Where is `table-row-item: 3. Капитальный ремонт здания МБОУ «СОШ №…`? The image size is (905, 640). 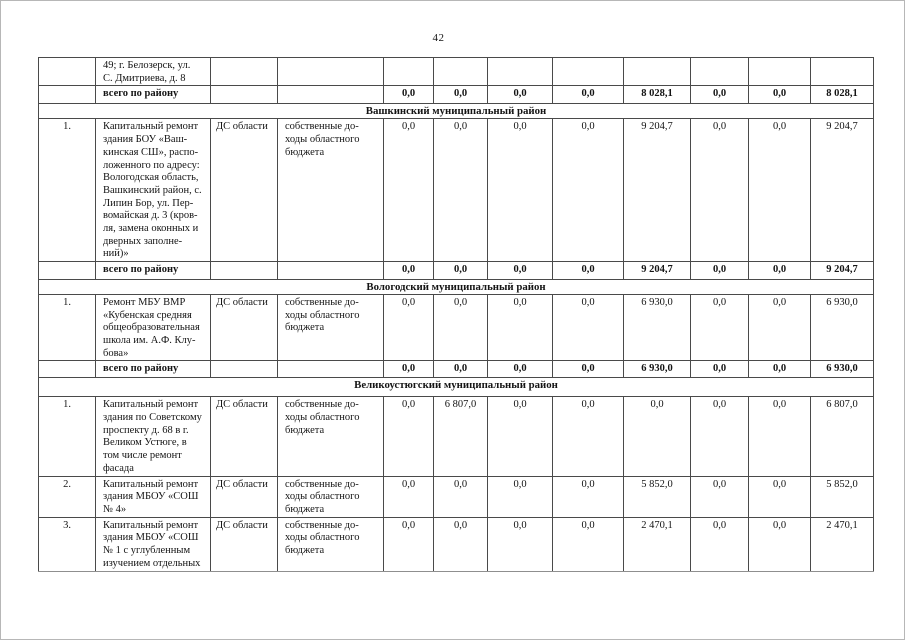 table-row-item: 3. Капитальный ремонт здания МБОУ «СОШ №… is located at coordinates (456, 544).